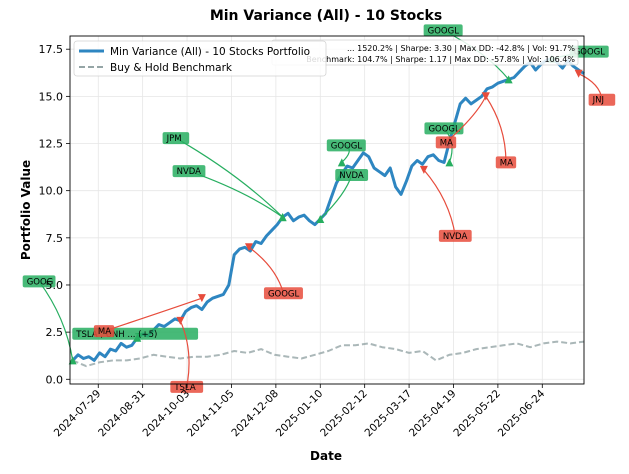  I want to click on x-axis-label: Date, so click(326, 456).